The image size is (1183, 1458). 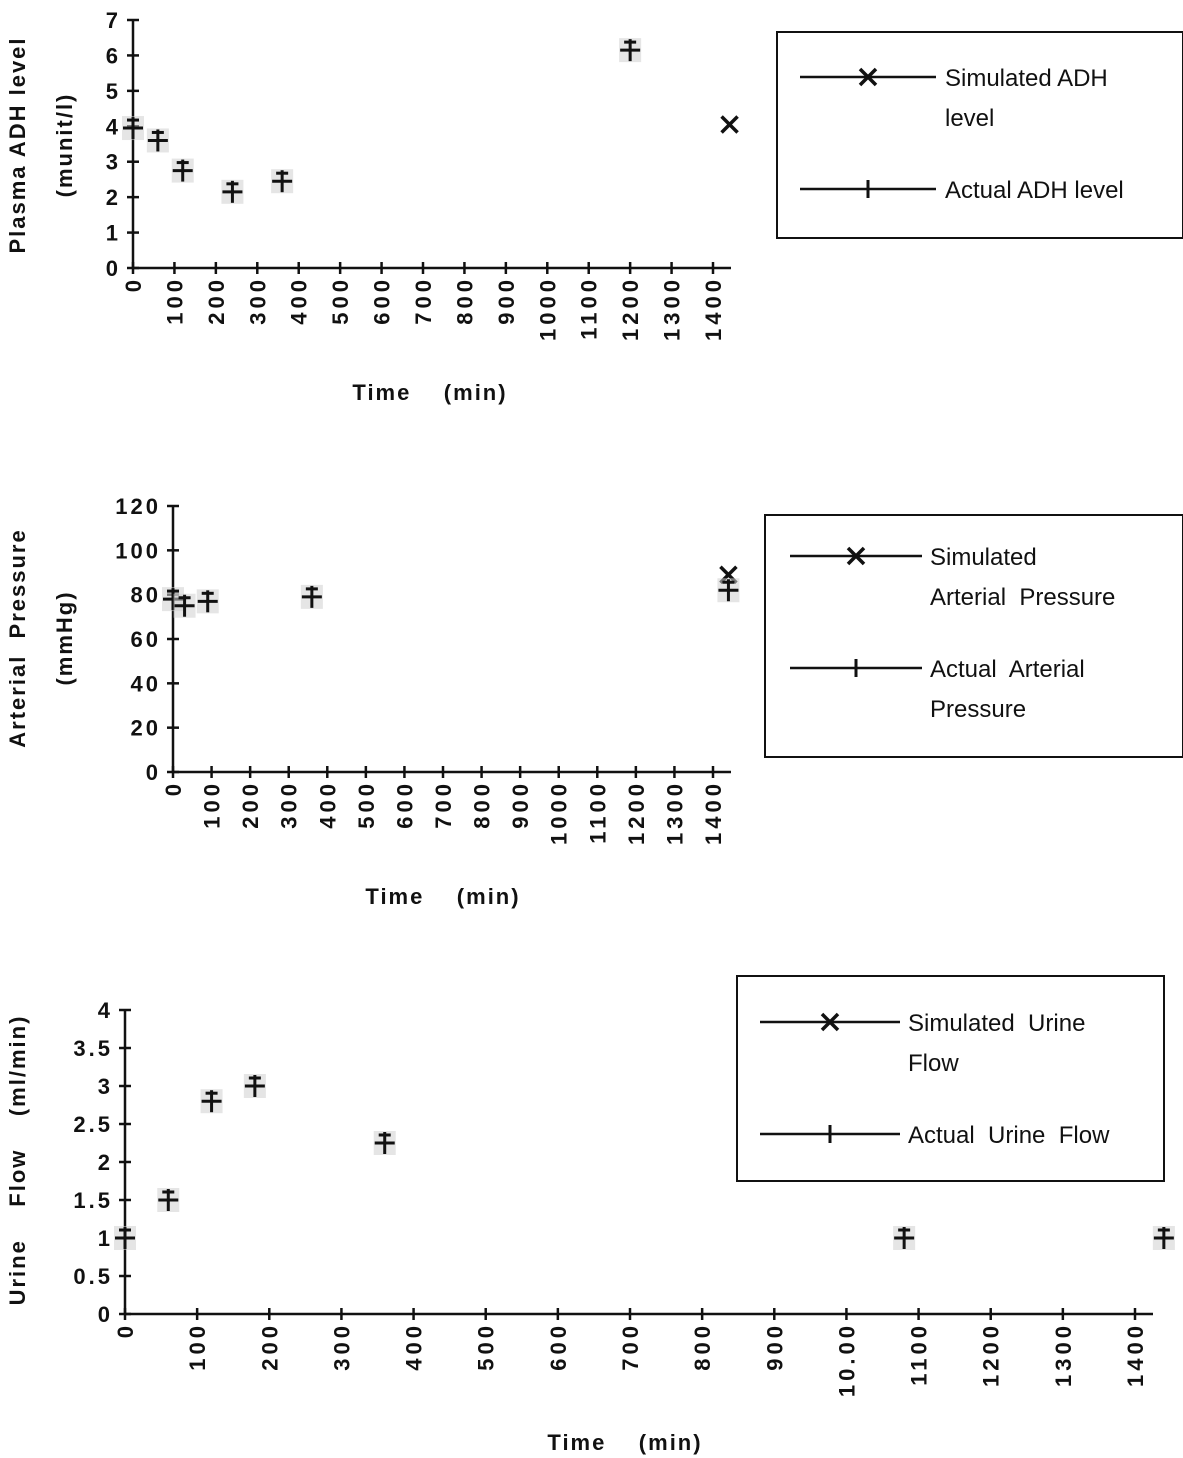 I want to click on legend: Simulated Urine Flow Actual Urine Flow, so click(x=950, y=1078).